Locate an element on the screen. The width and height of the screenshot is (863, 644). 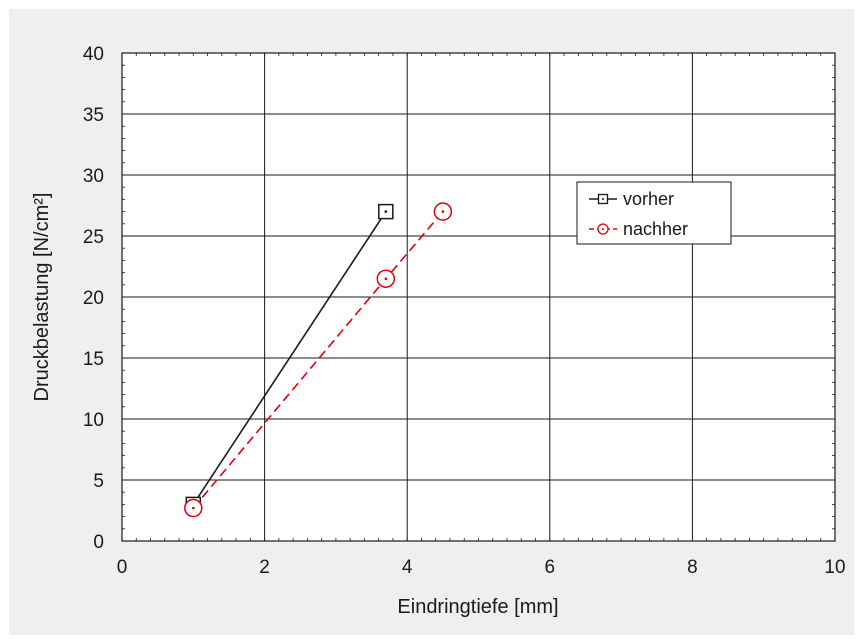
data-point-vorher is located at coordinates (386, 211).